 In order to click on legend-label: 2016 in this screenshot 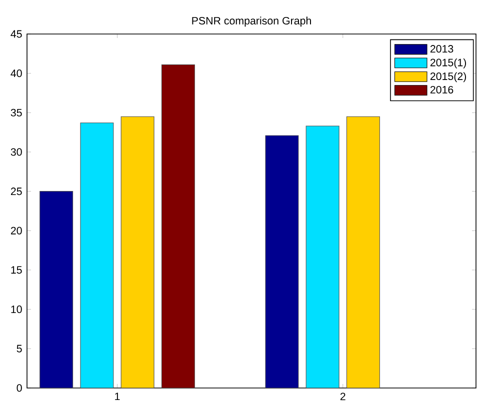, I will do `click(442, 90)`.